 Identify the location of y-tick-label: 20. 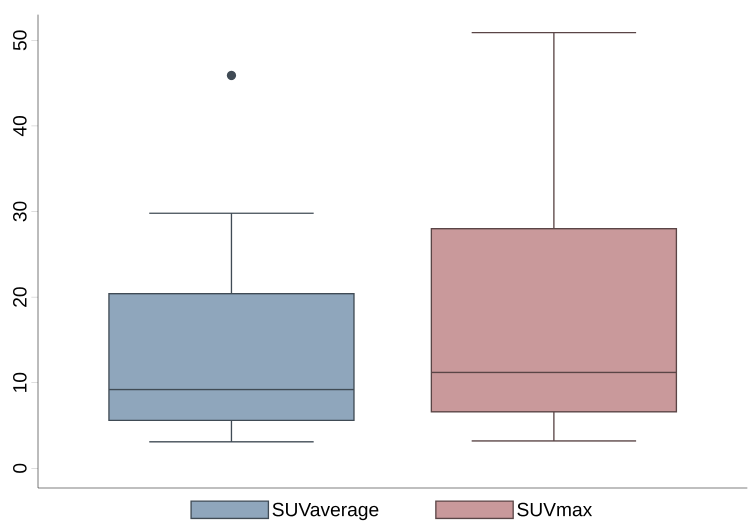
(20, 297).